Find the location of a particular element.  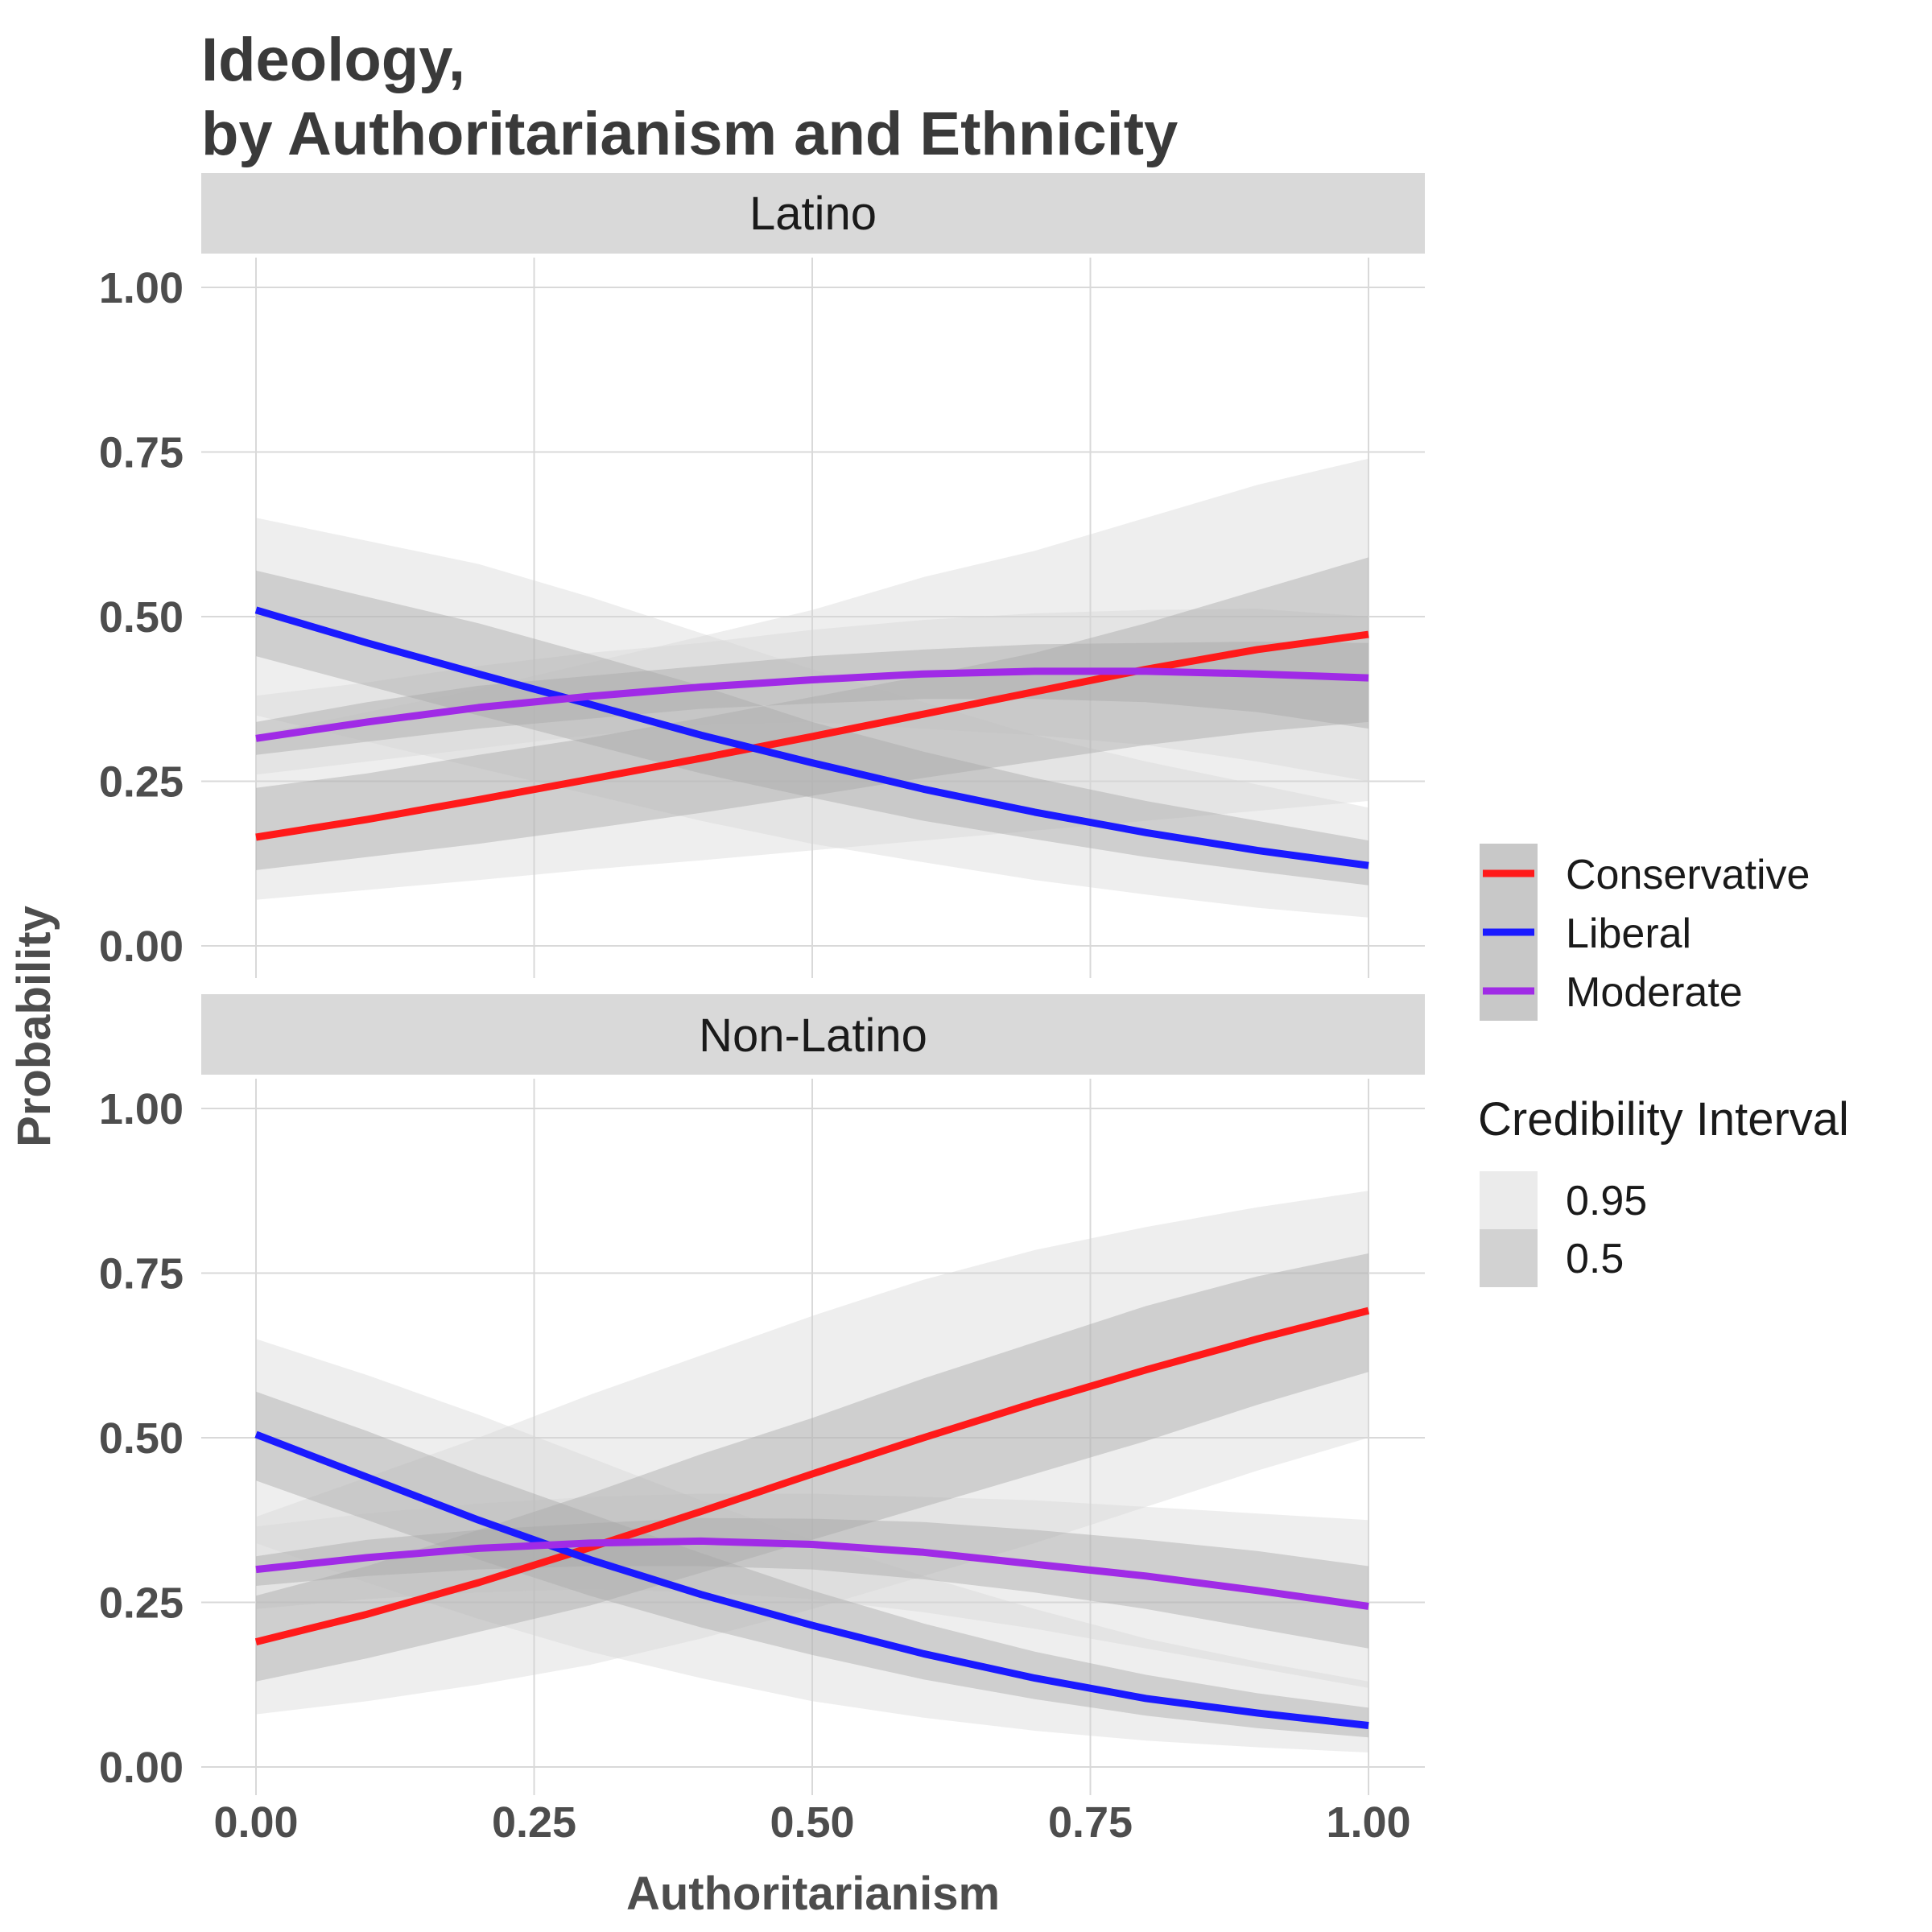

legend-key-ci50 is located at coordinates (1509, 1258).